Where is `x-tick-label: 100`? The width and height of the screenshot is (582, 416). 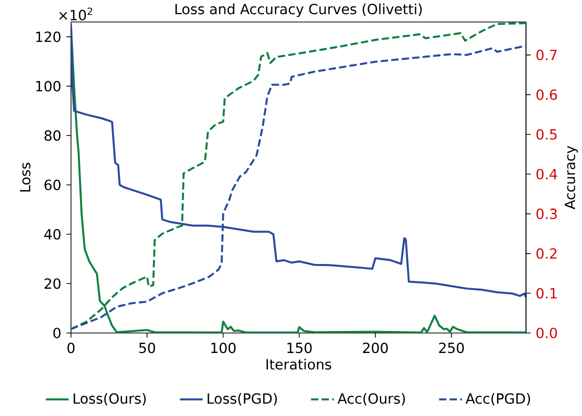 x-tick-label: 100 is located at coordinates (223, 348).